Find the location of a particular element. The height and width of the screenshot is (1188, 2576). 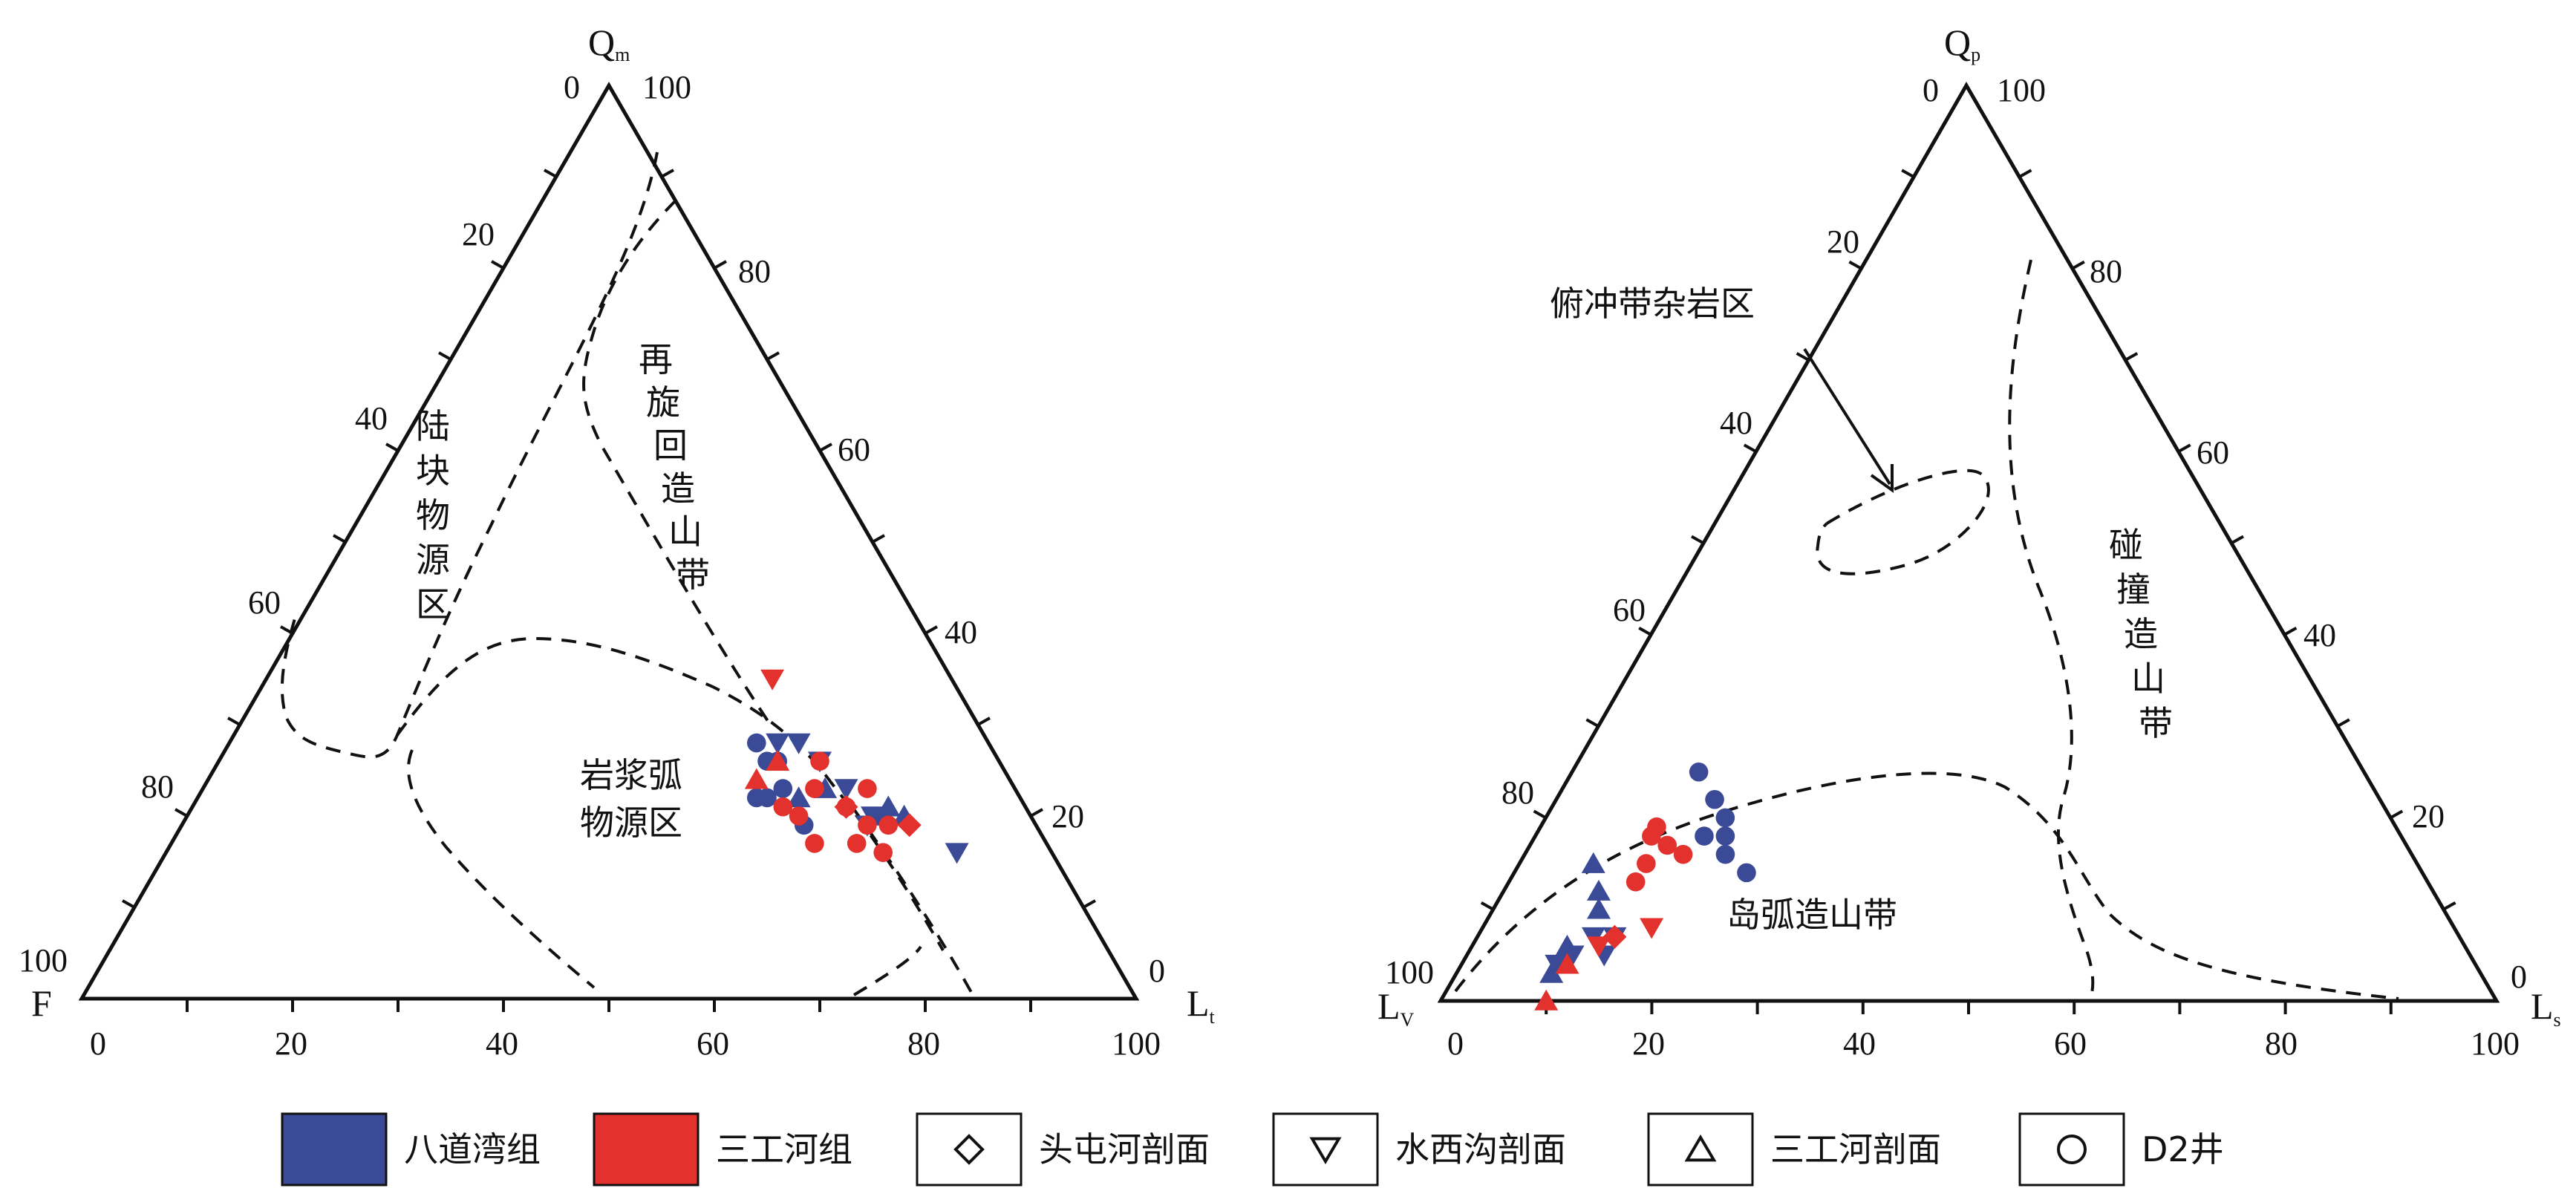

recycled-orogen-boundary is located at coordinates (678, 464).